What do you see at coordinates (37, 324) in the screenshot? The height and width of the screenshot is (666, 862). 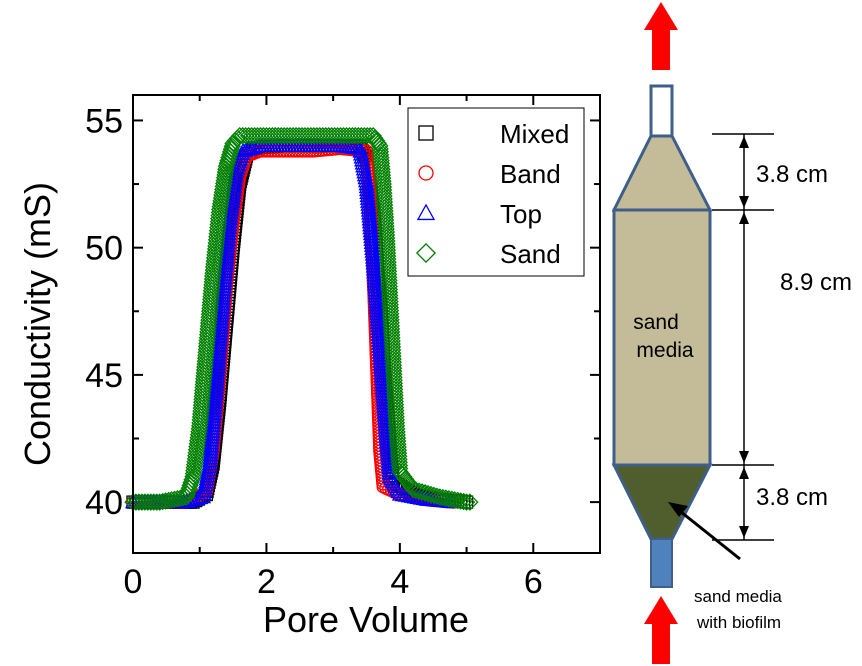 I see `y-axis-title: Conductivity (mS)` at bounding box center [37, 324].